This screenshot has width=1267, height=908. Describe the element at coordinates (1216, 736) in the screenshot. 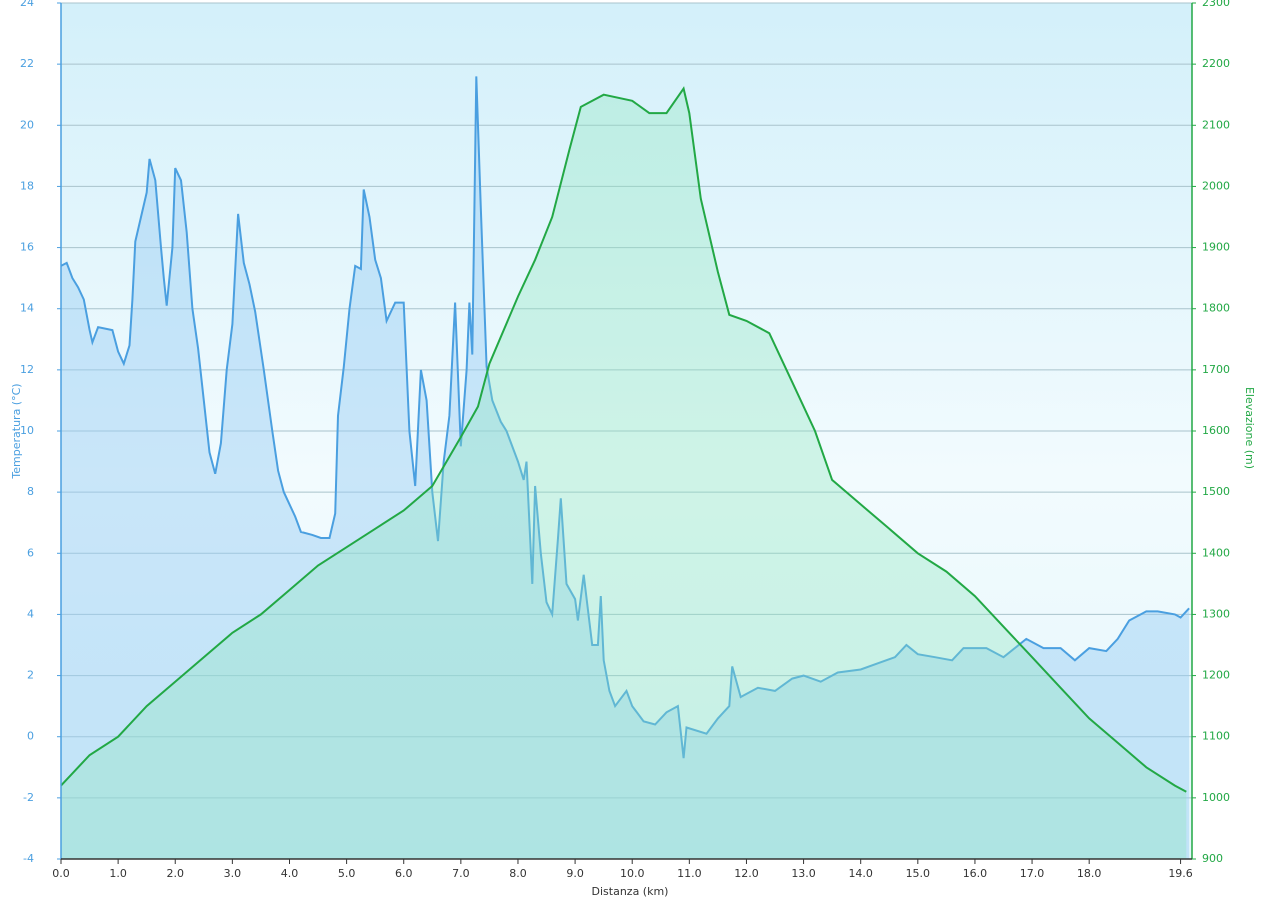

I see `y2-tick-label: 1100` at that location.